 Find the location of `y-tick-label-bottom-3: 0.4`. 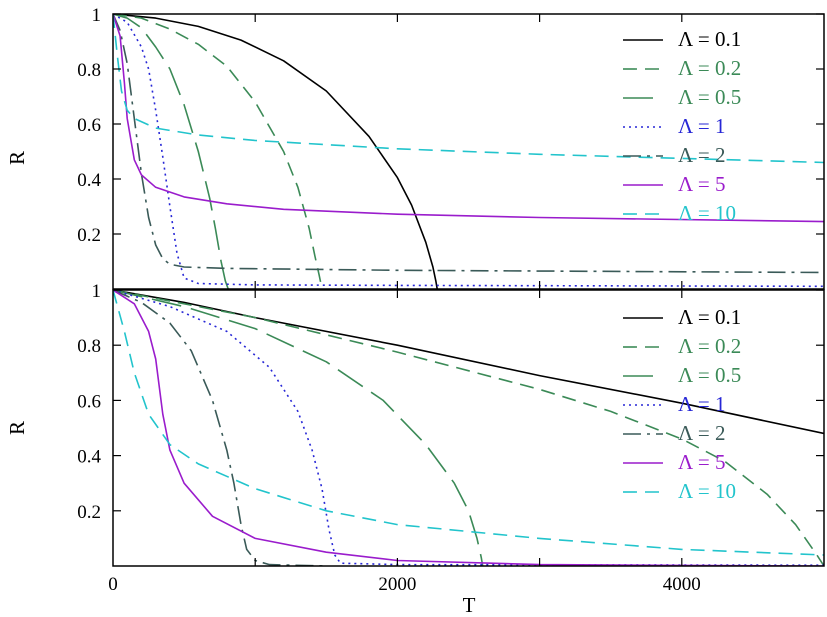

y-tick-label-bottom-3: 0.4 is located at coordinates (89, 457).